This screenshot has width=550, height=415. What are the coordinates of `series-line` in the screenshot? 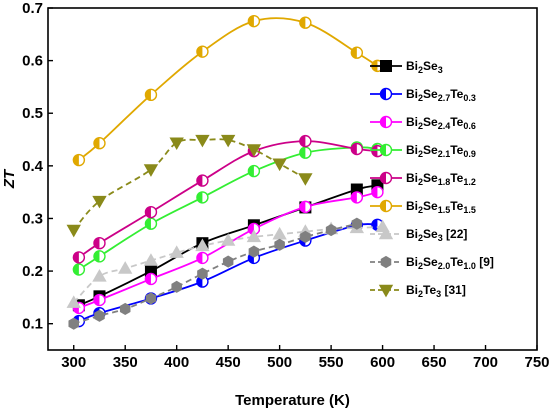 It's located at (189, 184).